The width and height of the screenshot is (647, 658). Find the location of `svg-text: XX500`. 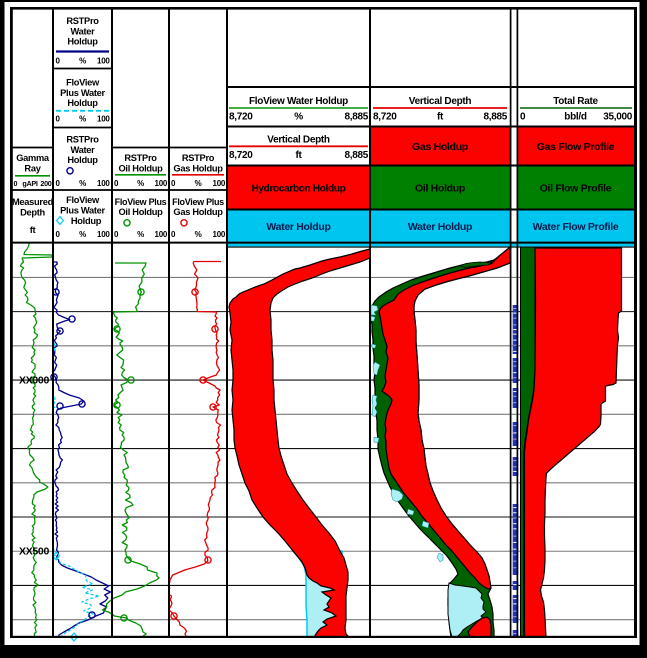

svg-text: XX500 is located at coordinates (34, 552).